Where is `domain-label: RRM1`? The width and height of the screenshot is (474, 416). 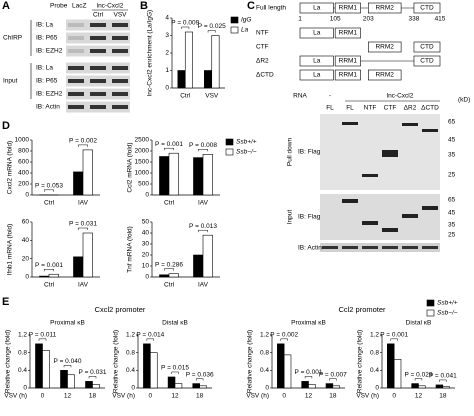
domain-label: RRM1 is located at coordinates (348, 61).